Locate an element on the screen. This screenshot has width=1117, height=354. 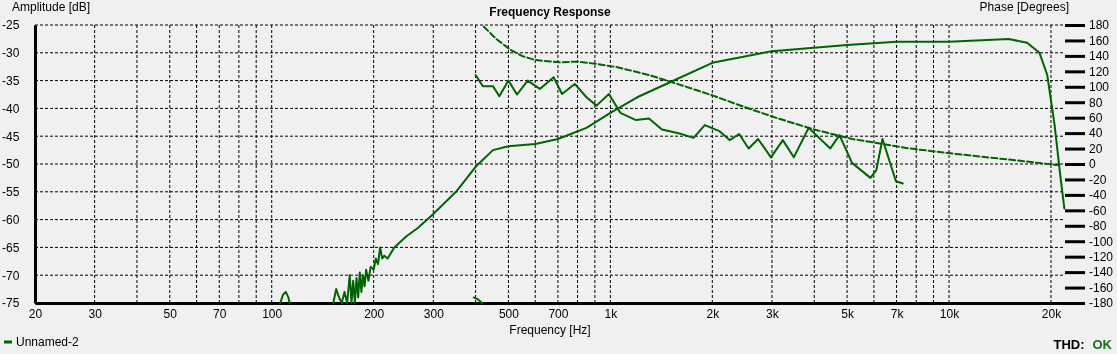
text: THD: is located at coordinates (1069, 344).